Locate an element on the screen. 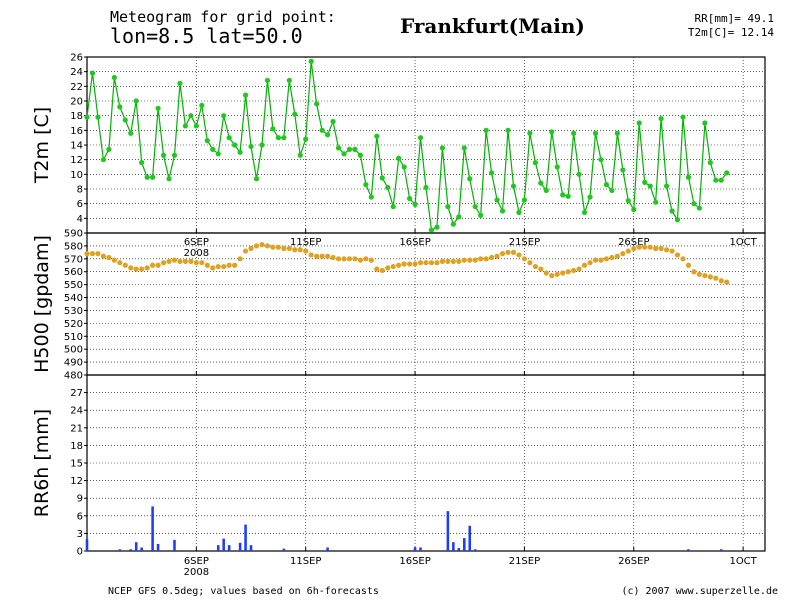 This screenshot has width=800, height=605. y-tick-label: 18 is located at coordinates (76, 116).